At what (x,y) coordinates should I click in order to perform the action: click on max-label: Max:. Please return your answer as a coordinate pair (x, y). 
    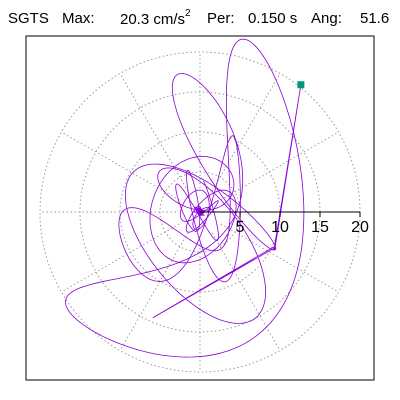
    Looking at the image, I should click on (78, 18).